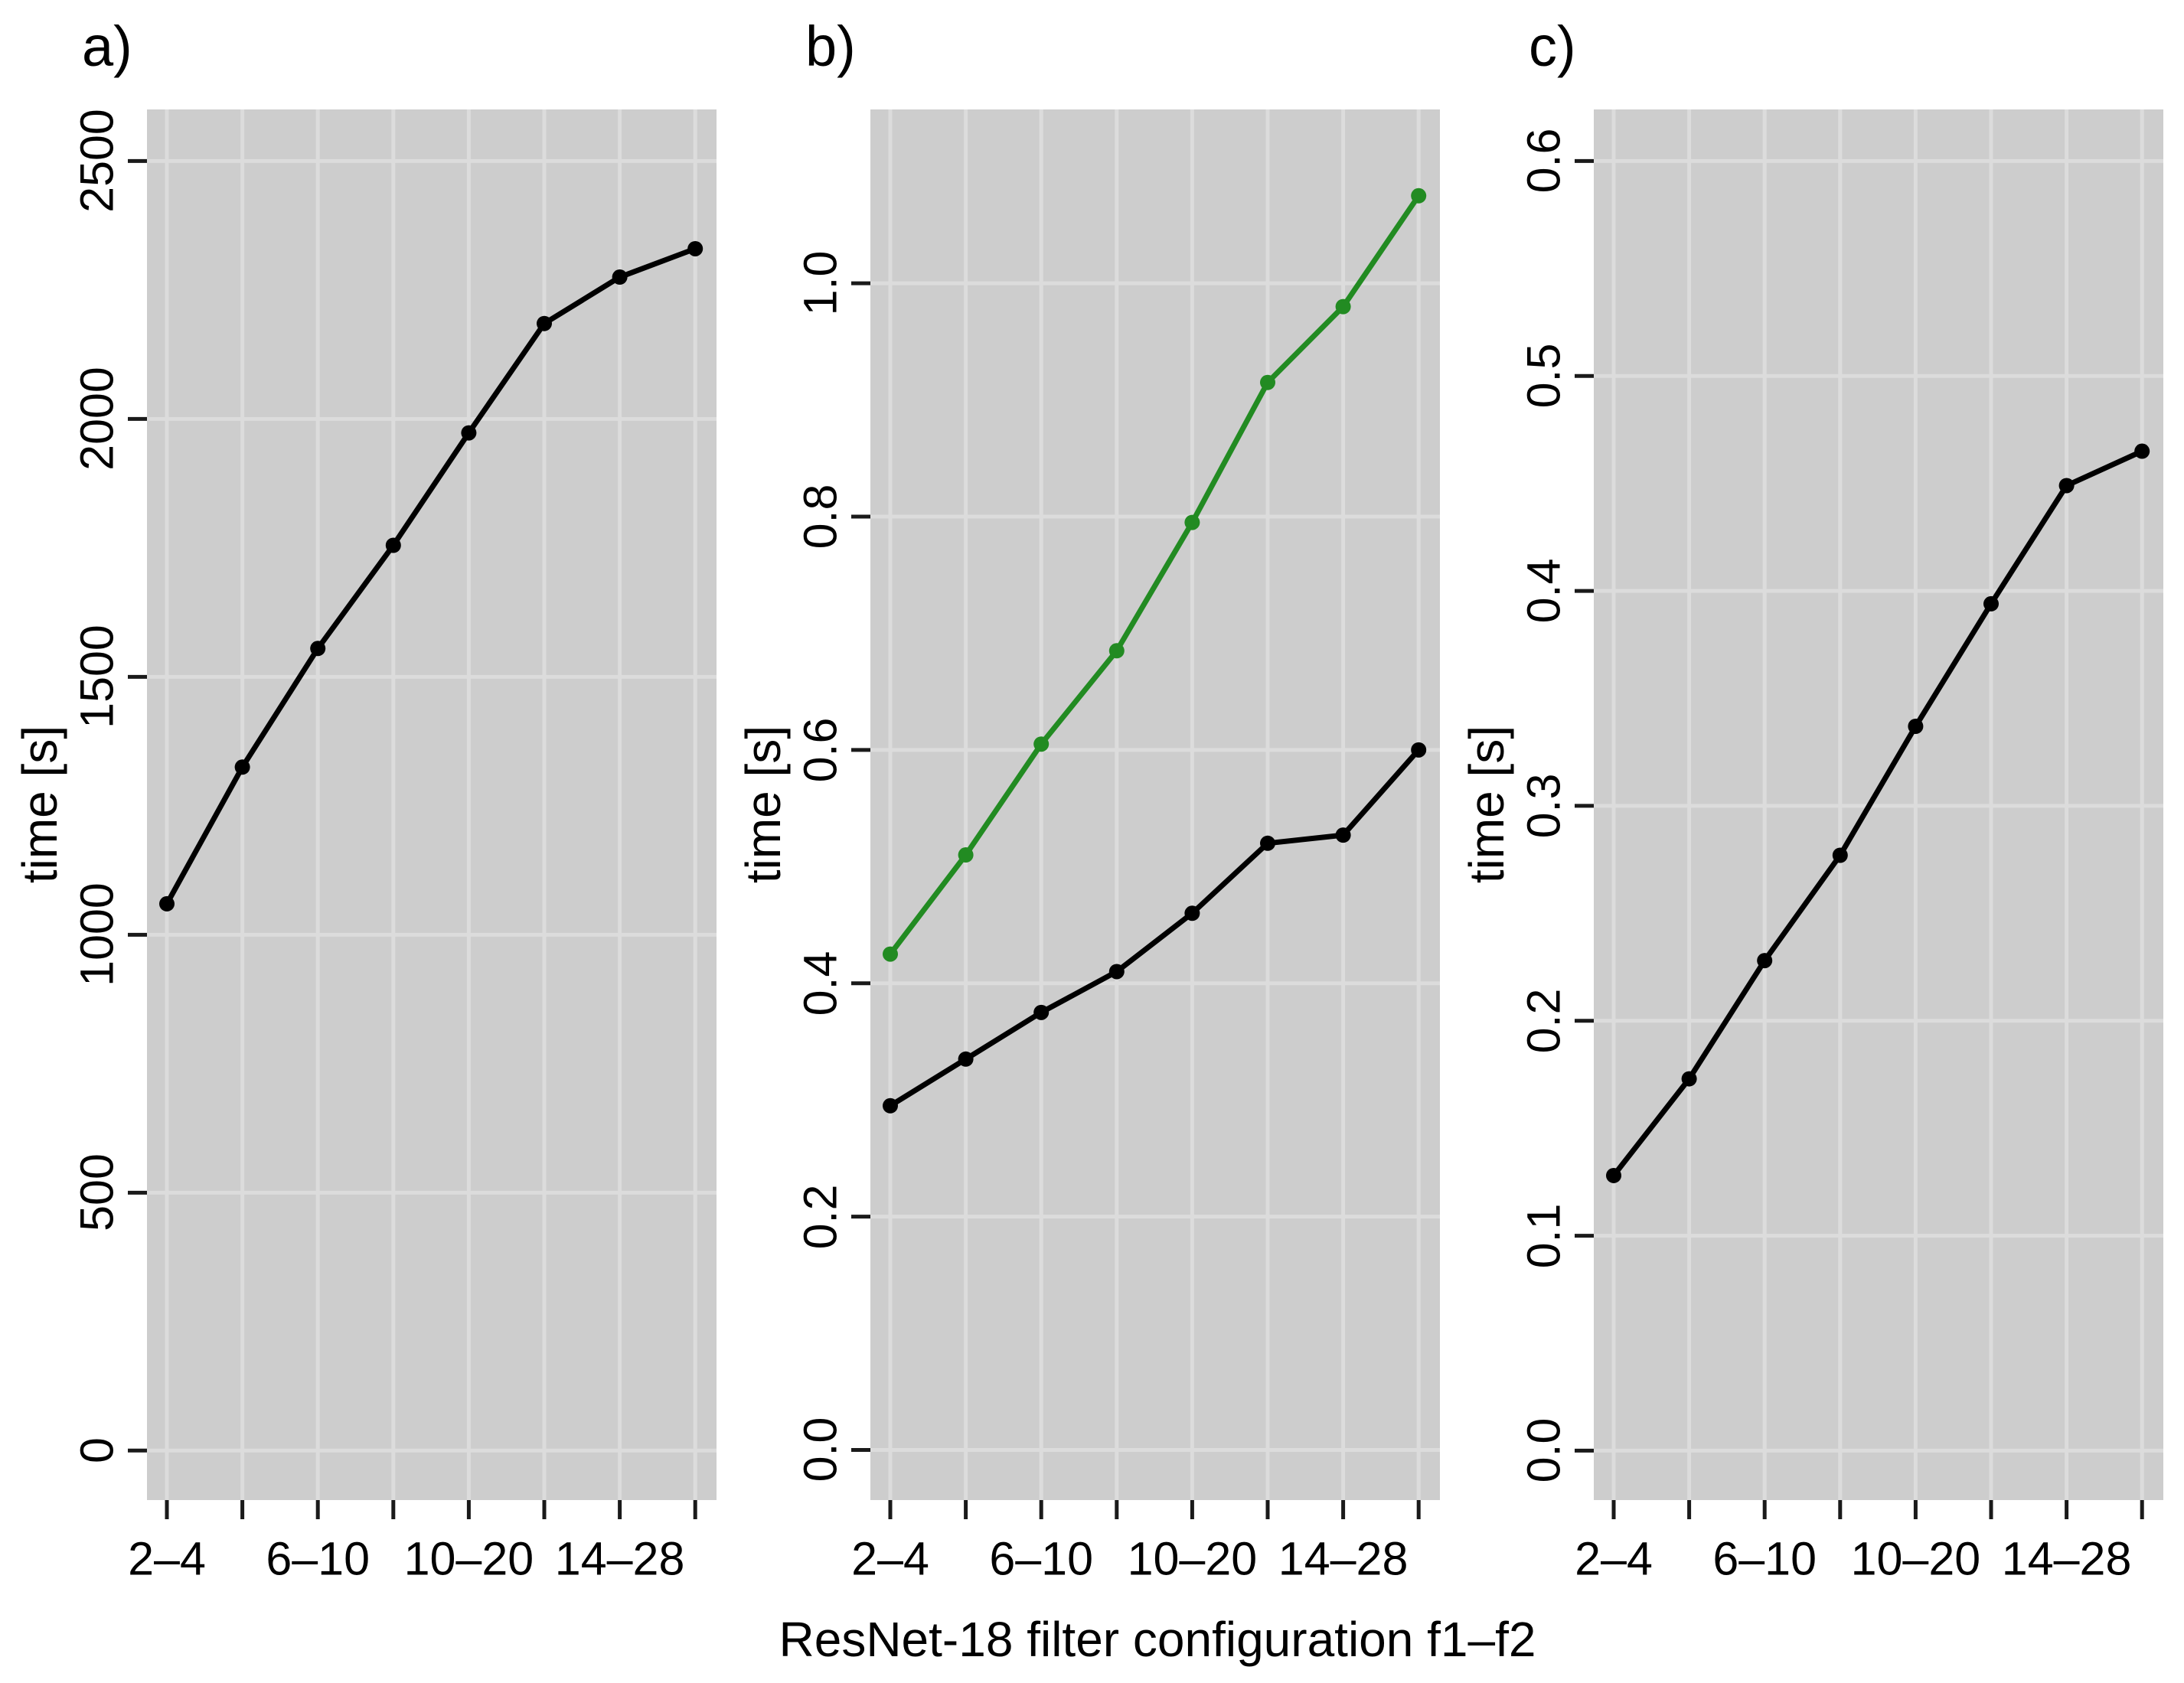  Describe the element at coordinates (1486, 805) in the screenshot. I see `y-axis-title-c: time [s]` at that location.